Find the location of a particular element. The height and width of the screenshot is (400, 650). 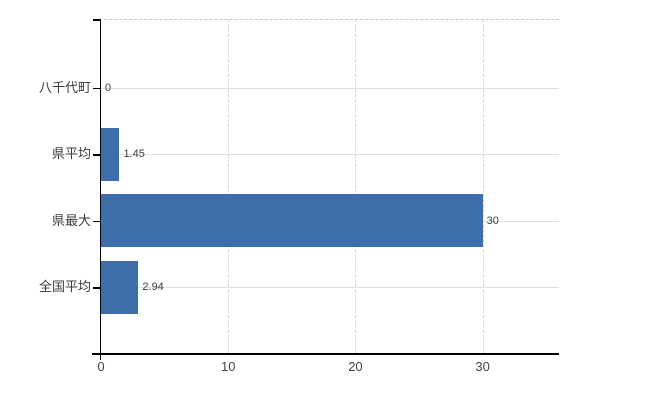

x-axis is located at coordinates (325, 354).